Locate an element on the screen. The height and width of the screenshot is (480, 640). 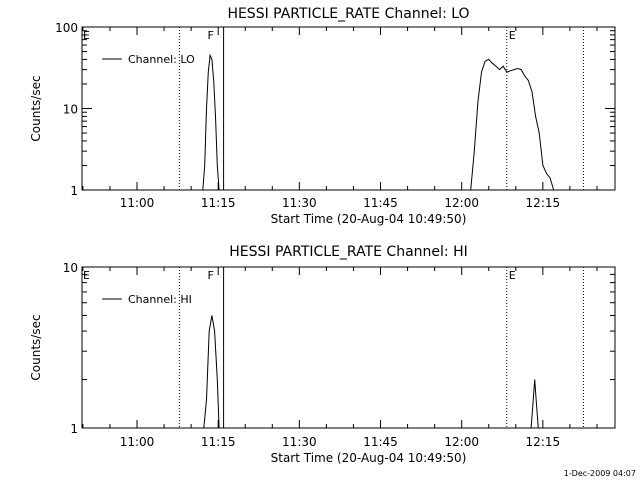
chart-title: HESSI PARTICLE_RATE Channel: HI is located at coordinates (348, 252).